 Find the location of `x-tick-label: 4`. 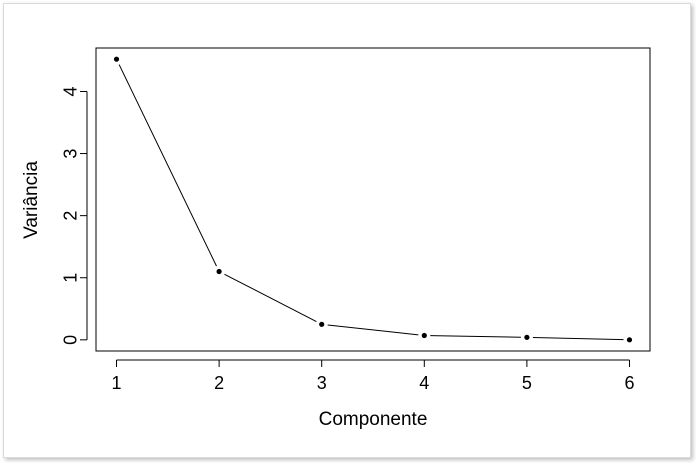

x-tick-label: 4 is located at coordinates (424, 383).